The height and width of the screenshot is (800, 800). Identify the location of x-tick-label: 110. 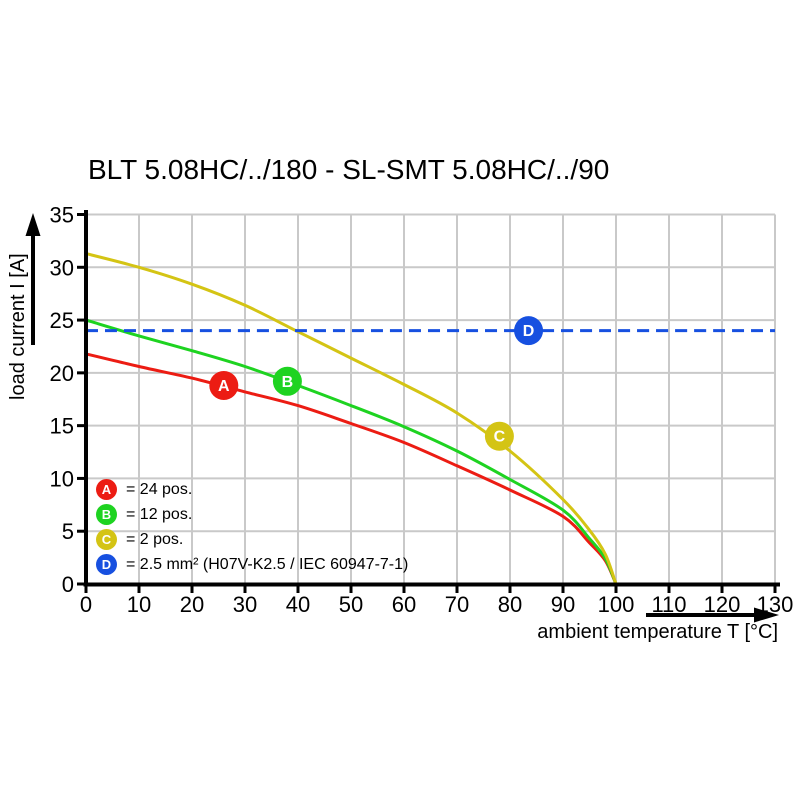
(668, 604).